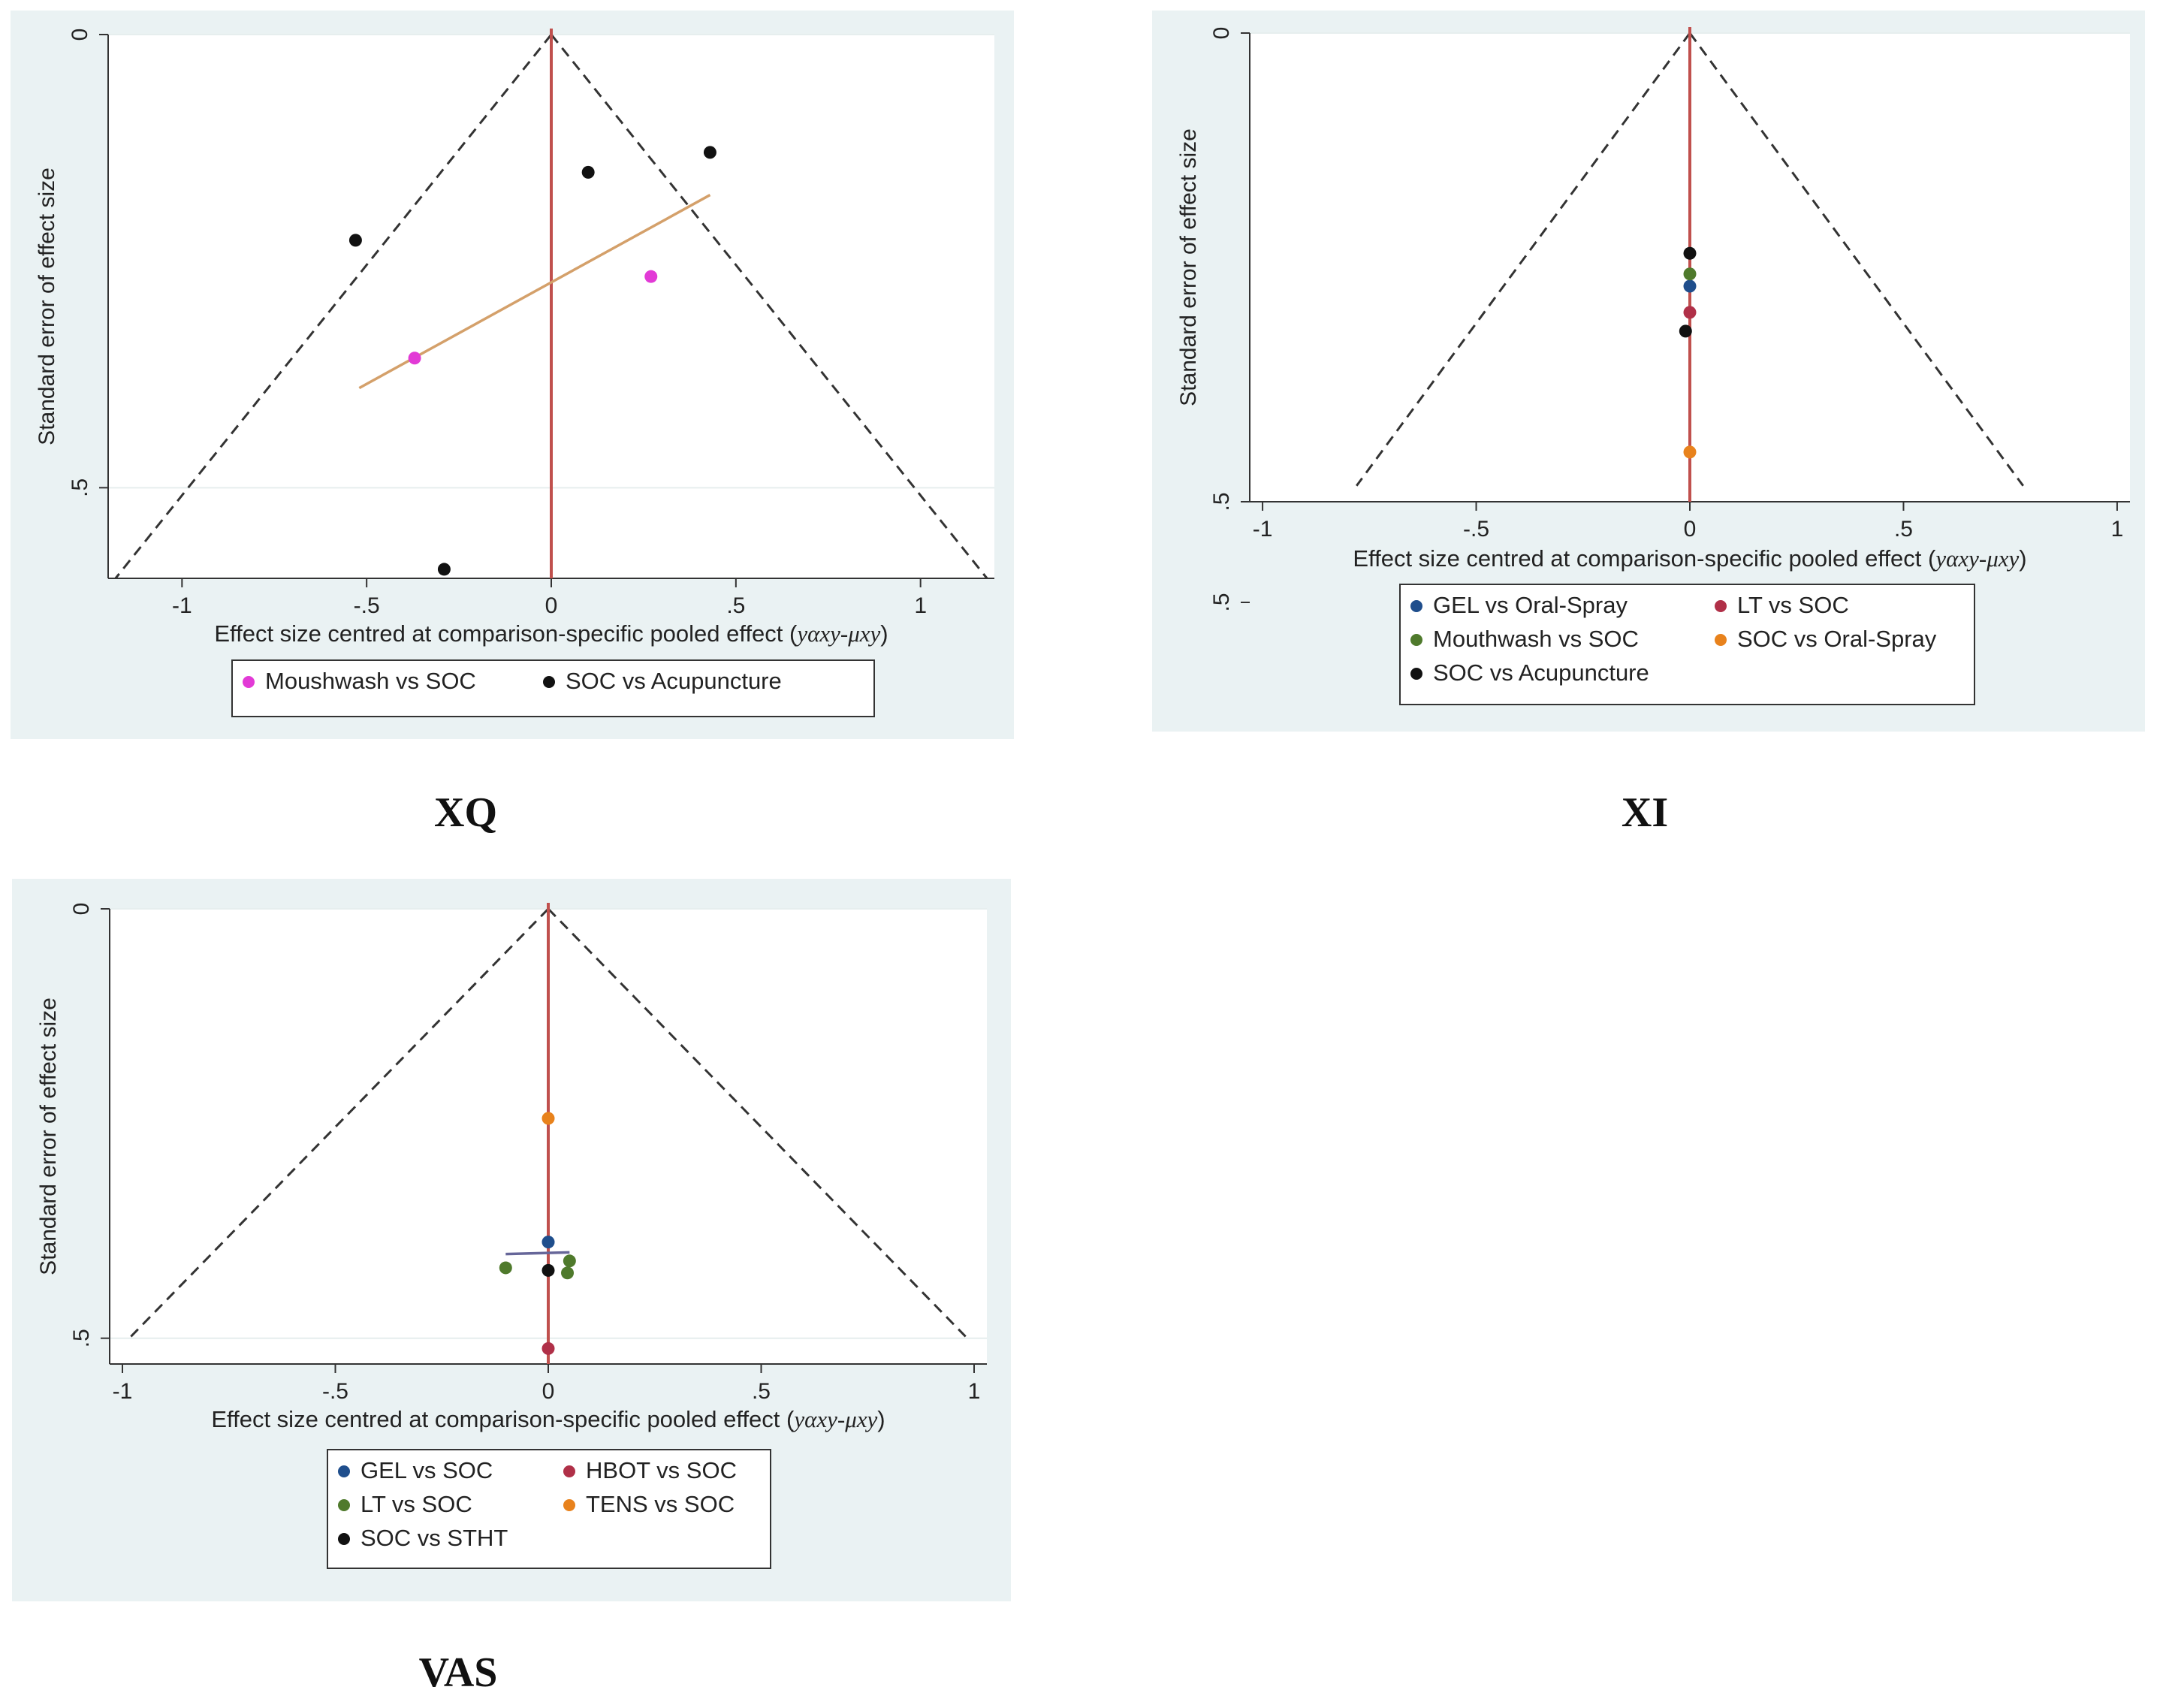 The width and height of the screenshot is (2157, 1708). Describe the element at coordinates (458, 1672) in the screenshot. I see `caption-vas: VAS` at that location.